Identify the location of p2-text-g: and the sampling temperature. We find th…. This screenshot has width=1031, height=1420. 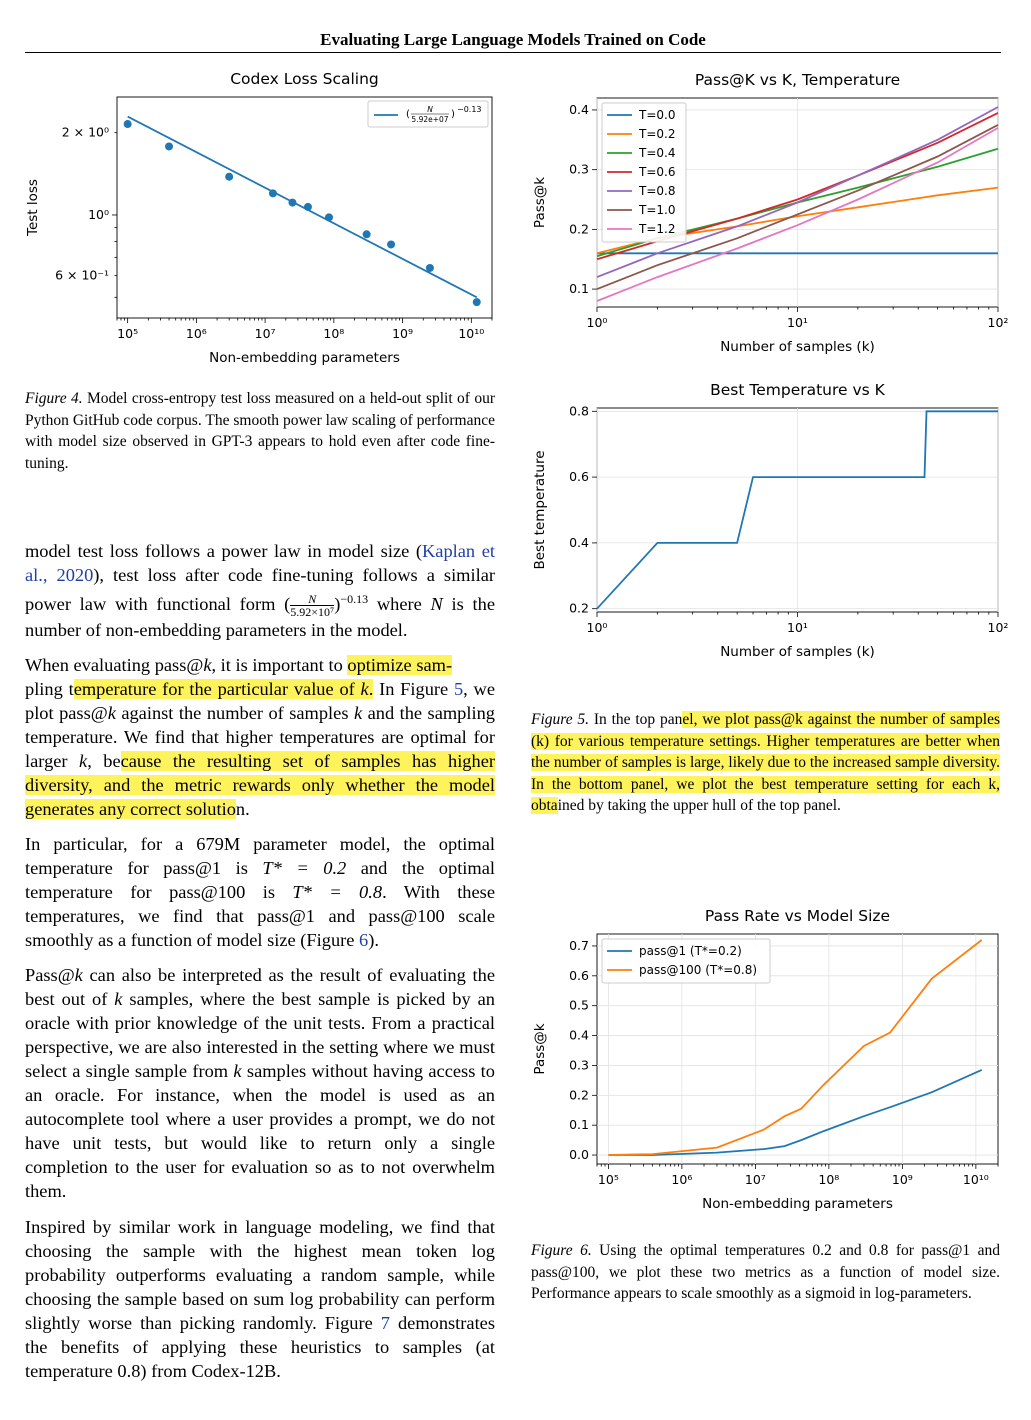
(260, 737).